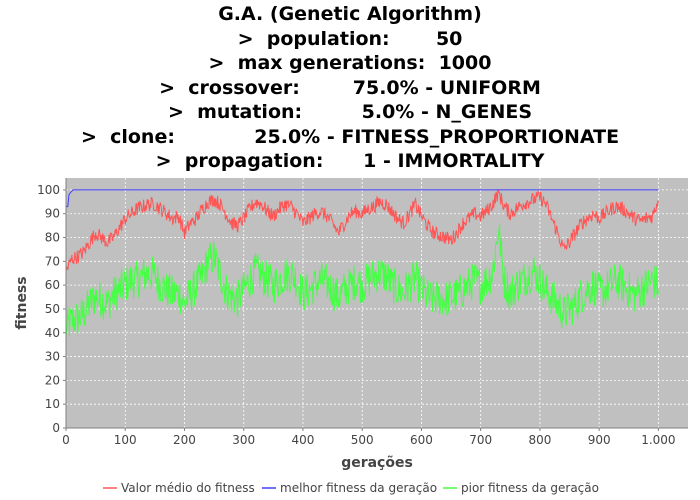 This screenshot has width=700, height=500. I want to click on x-axis-label: gerações, so click(377, 463).